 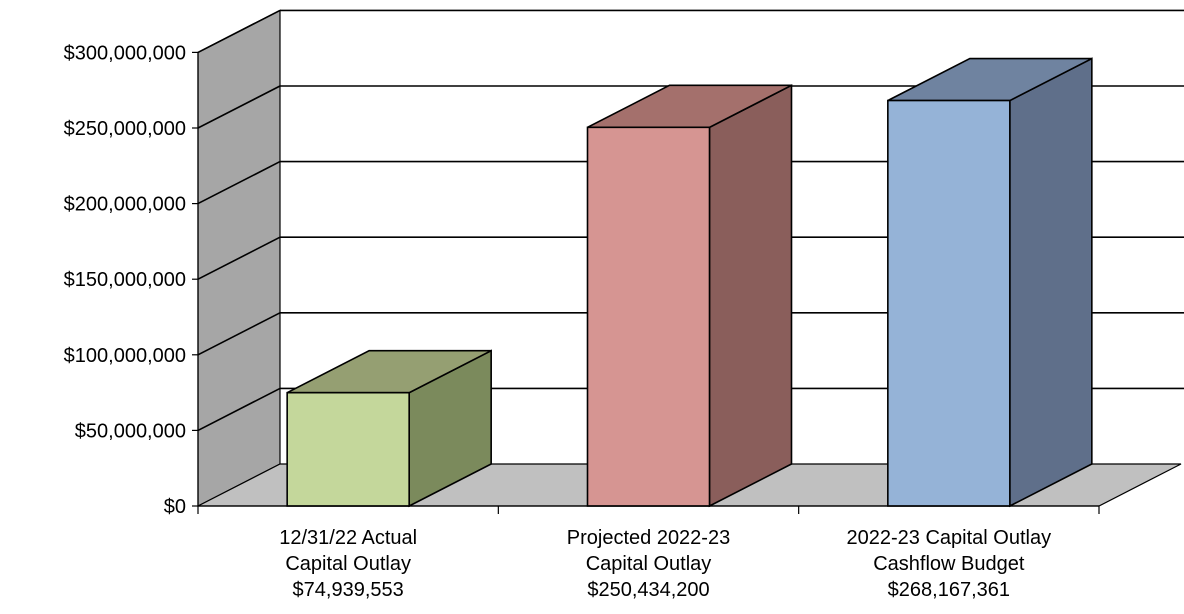 What do you see at coordinates (125, 356) in the screenshot?
I see `y-tick-label: $100,000,000` at bounding box center [125, 356].